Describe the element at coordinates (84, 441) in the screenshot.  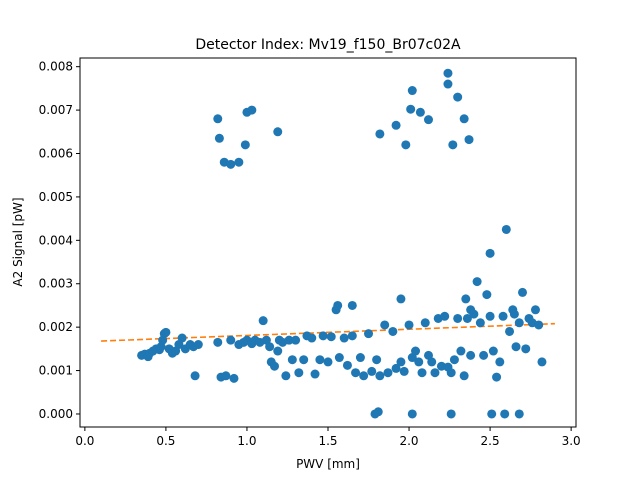
I see `x-tick-label: 0.0` at that location.